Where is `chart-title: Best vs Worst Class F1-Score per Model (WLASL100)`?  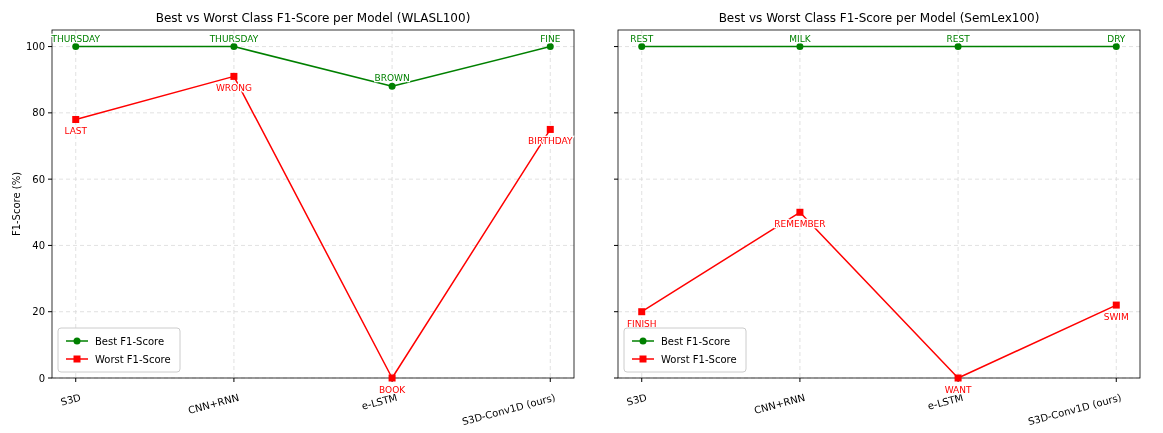 chart-title: Best vs Worst Class F1-Score per Model (WLASL100) is located at coordinates (313, 18).